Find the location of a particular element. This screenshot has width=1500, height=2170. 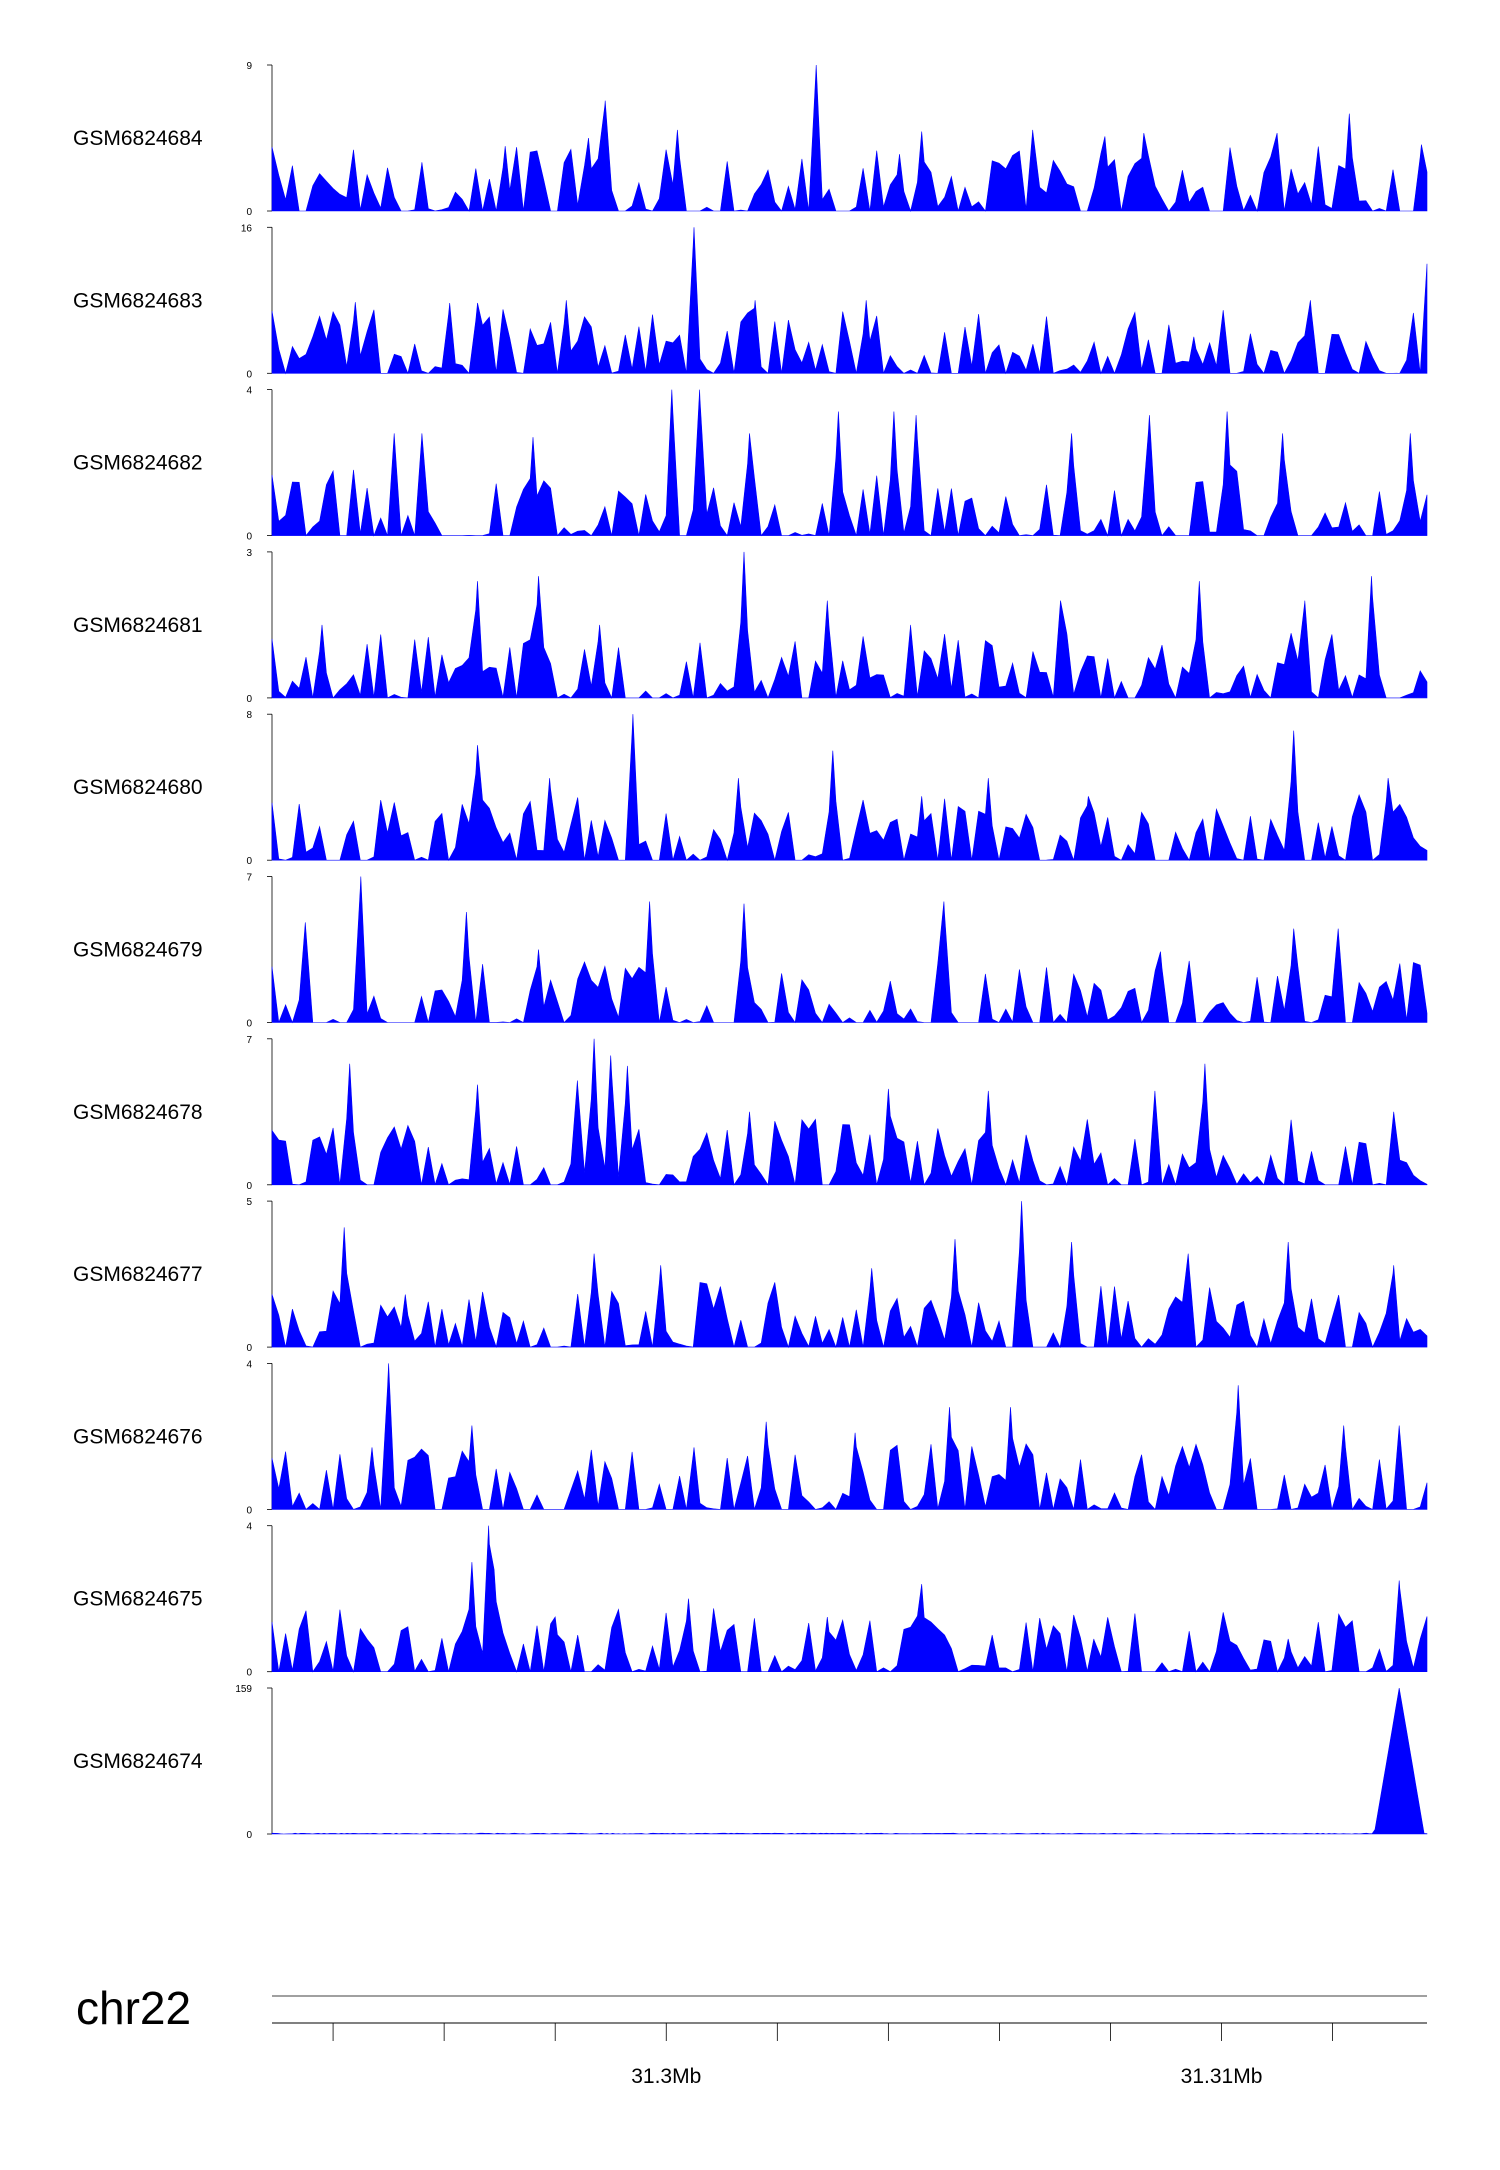

track-GSM6824684: GSM6824684 9 0 is located at coordinates (750, 139).